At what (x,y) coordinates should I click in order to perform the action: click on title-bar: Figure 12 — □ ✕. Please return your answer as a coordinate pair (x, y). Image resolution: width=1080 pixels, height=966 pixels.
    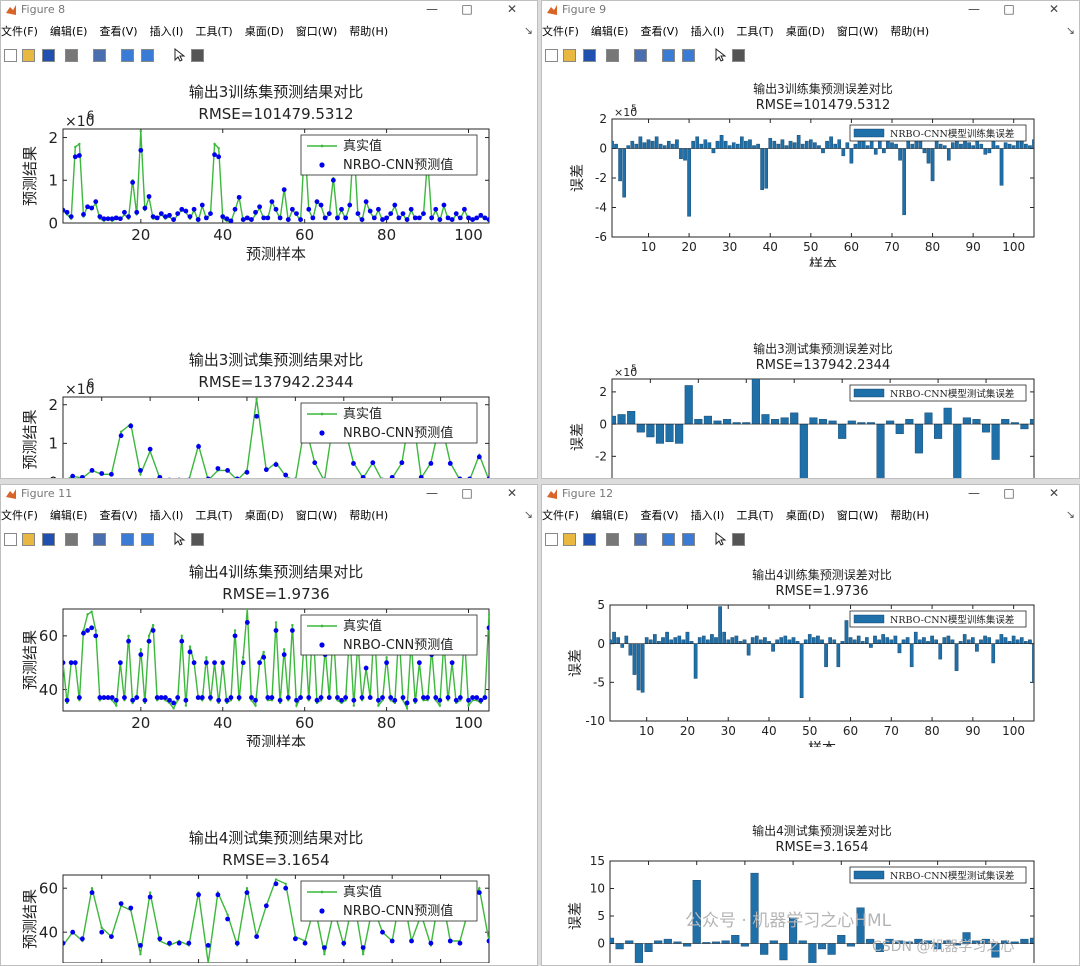
    Looking at the image, I should click on (810, 494).